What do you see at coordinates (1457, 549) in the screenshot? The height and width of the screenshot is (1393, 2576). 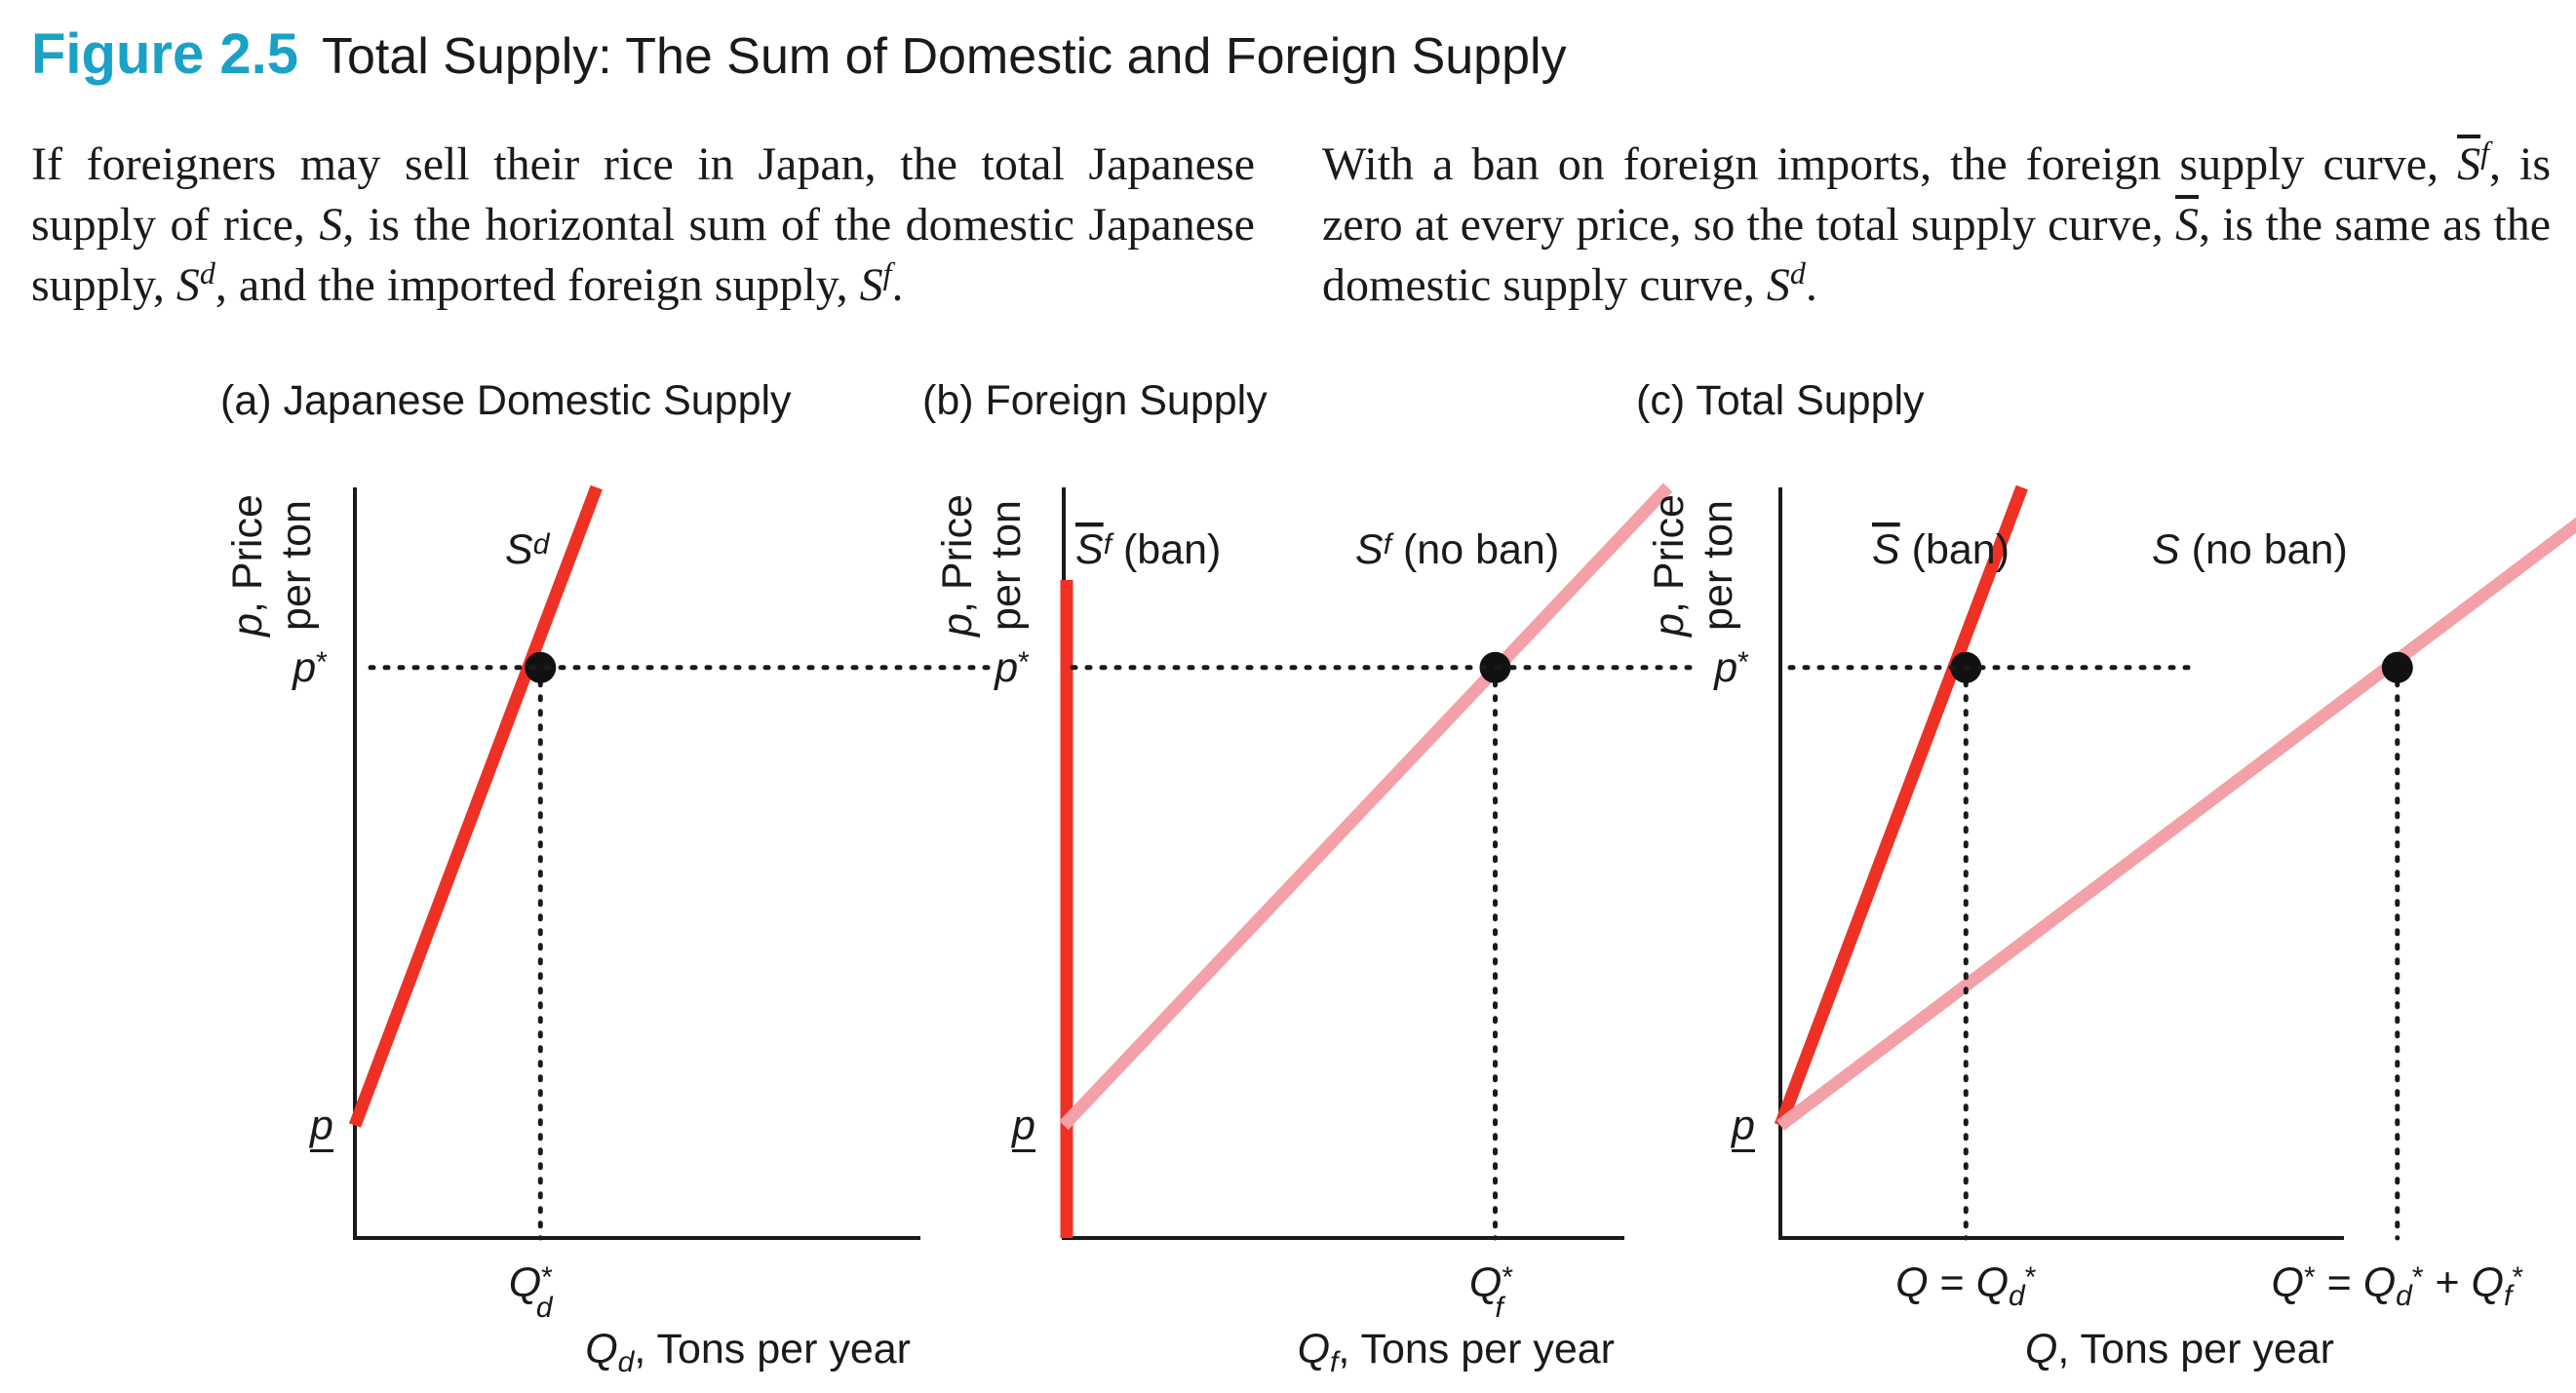 I see `series-label-sf-noban: Sf (no ban)` at bounding box center [1457, 549].